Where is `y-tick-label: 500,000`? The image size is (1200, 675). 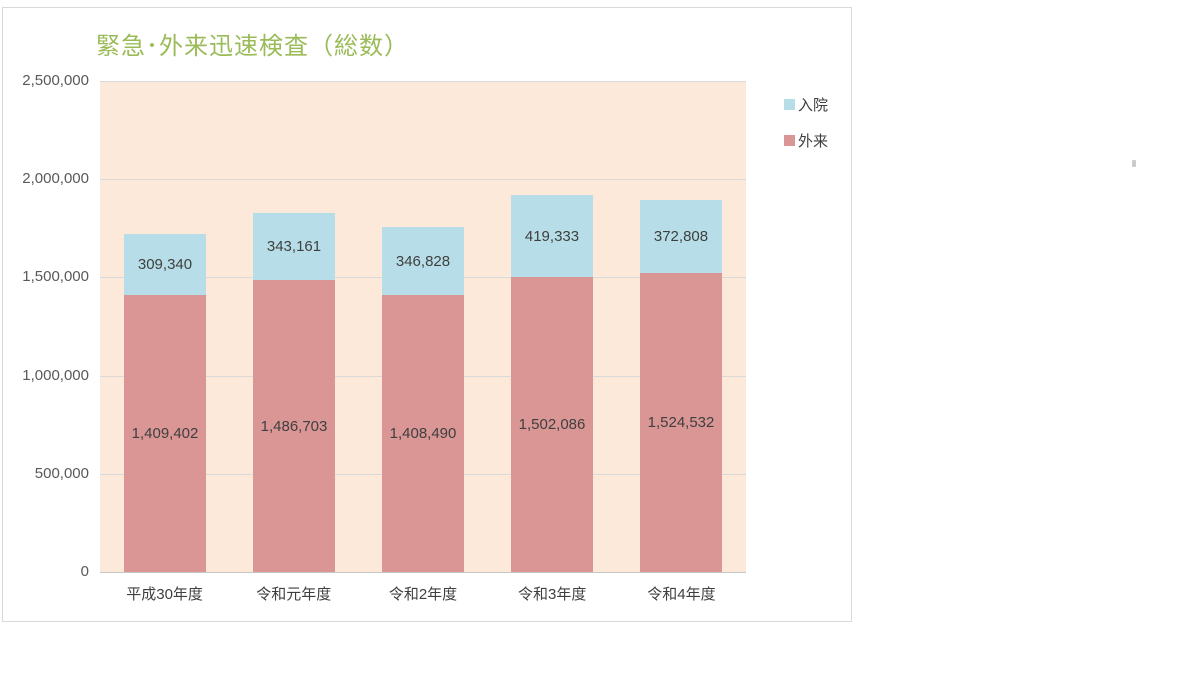
y-tick-label: 500,000 is located at coordinates (61, 473).